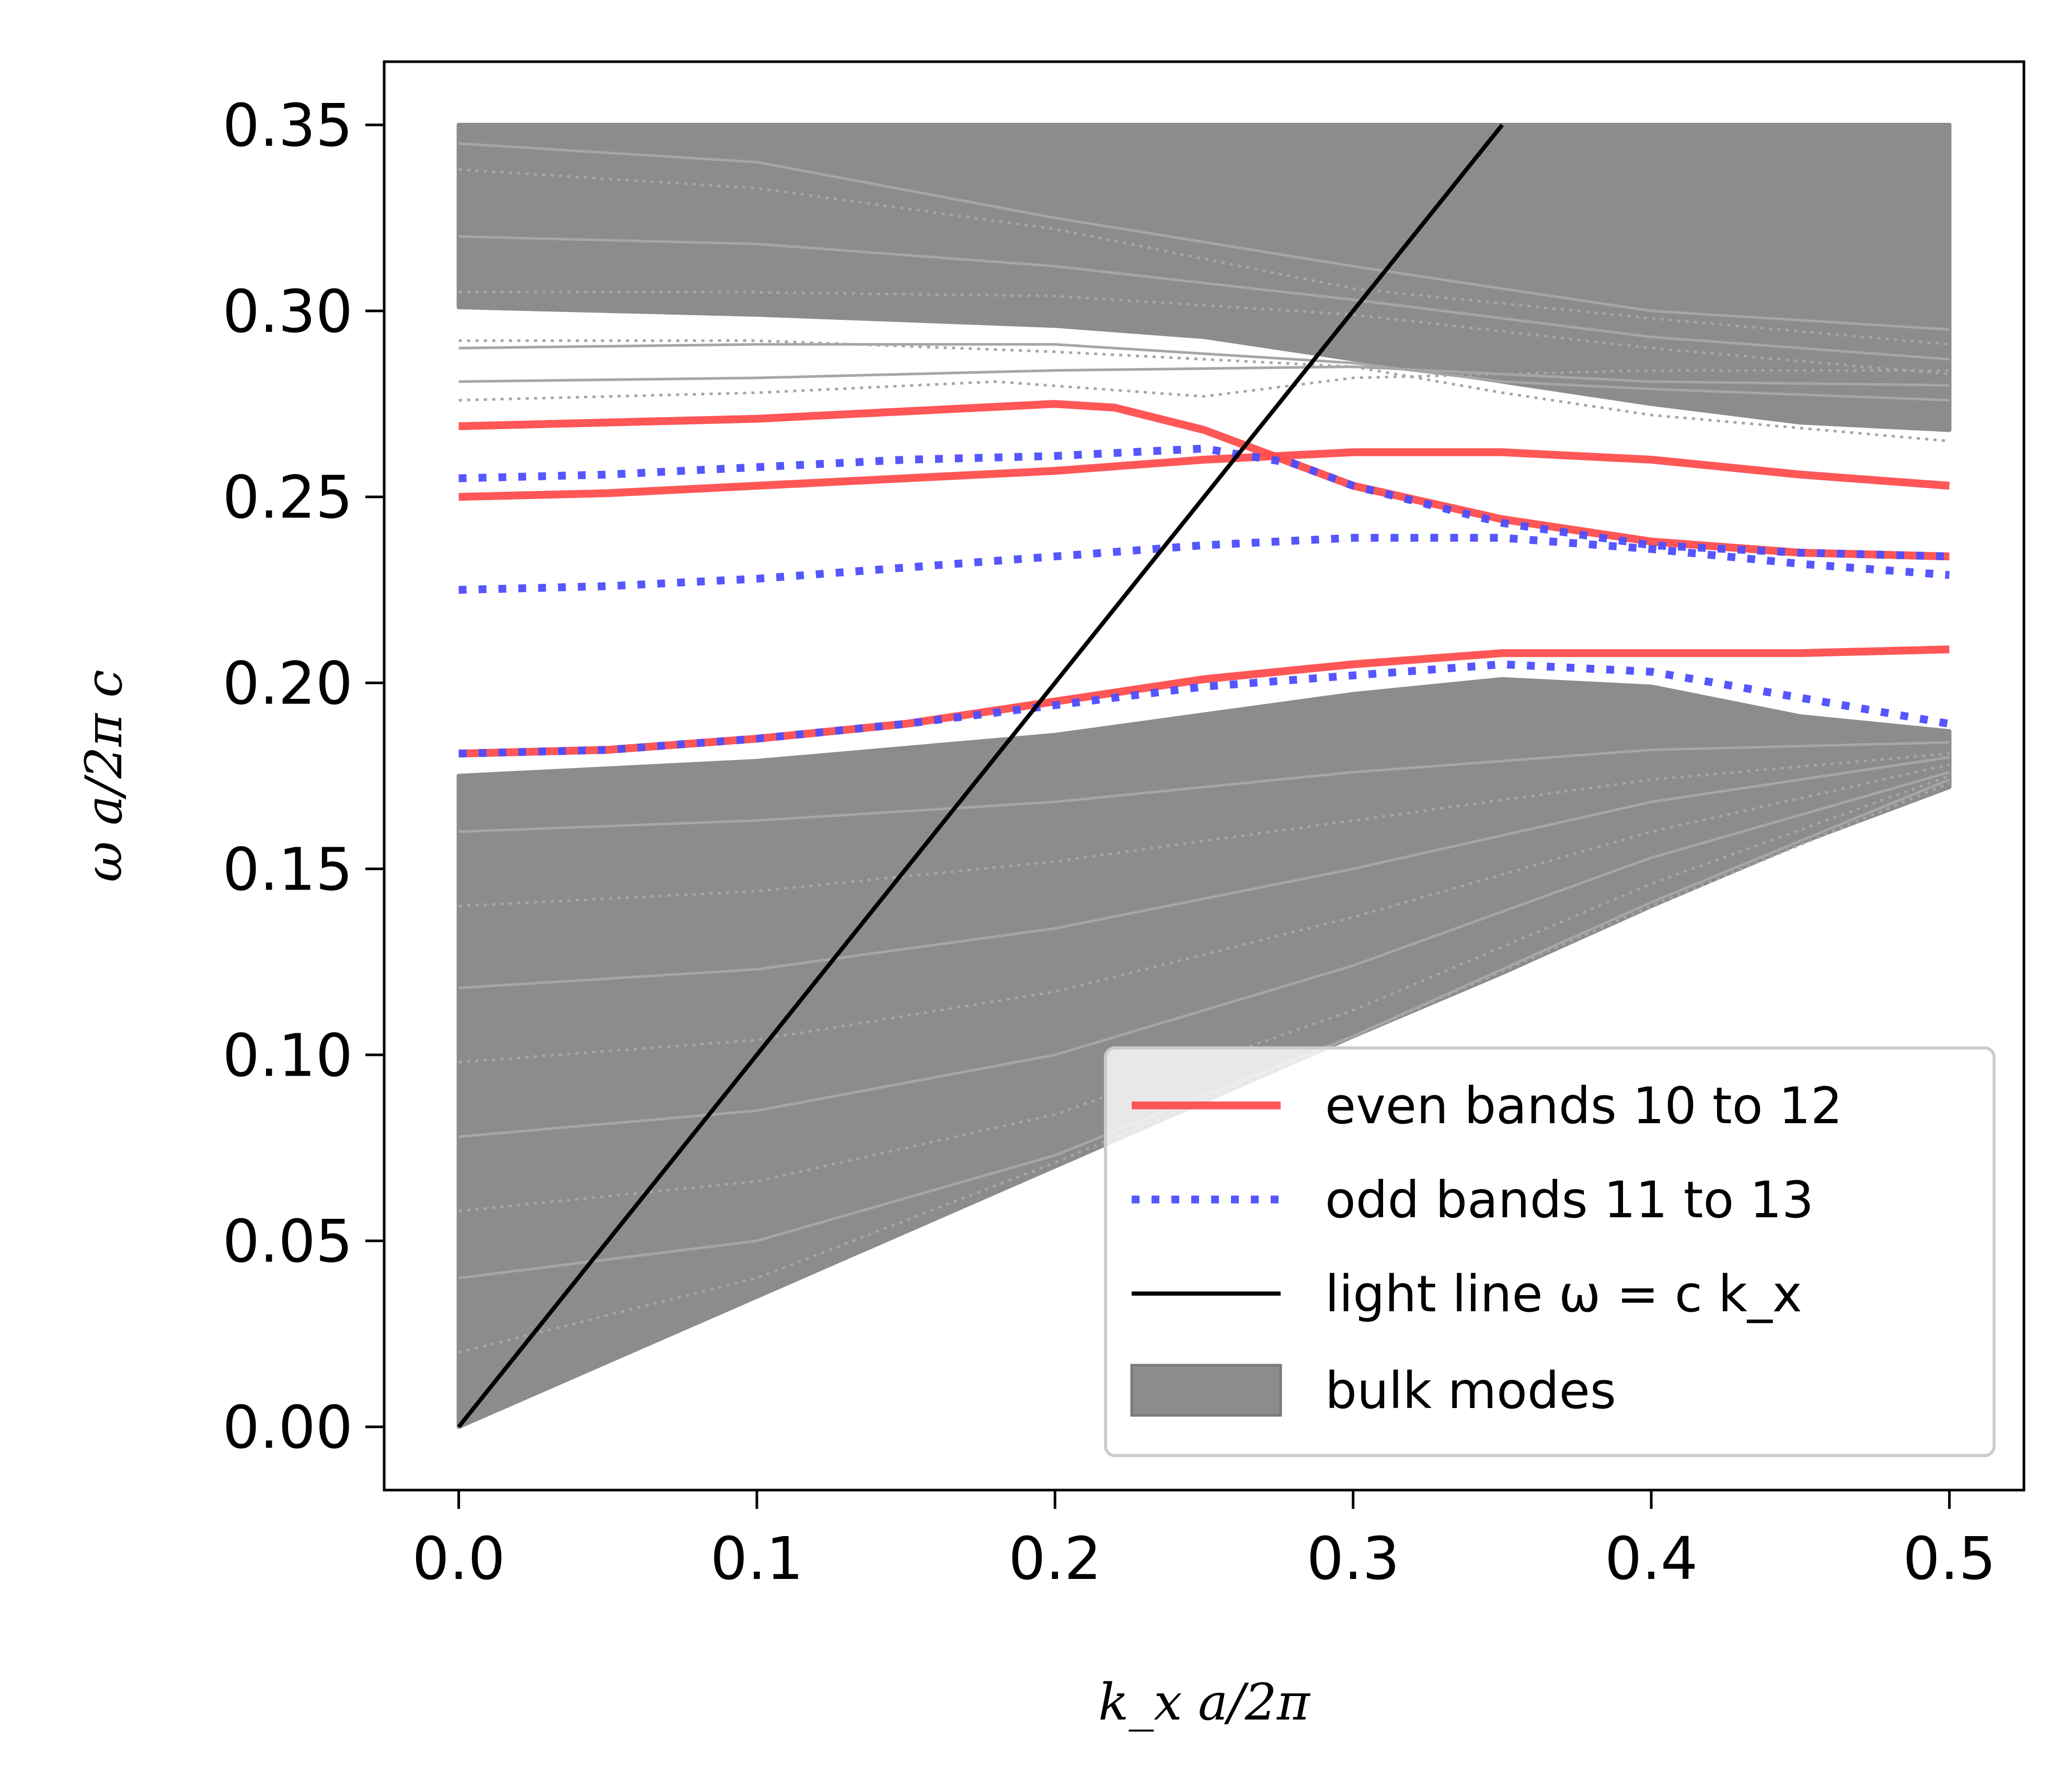 Image resolution: width=2072 pixels, height=1788 pixels. What do you see at coordinates (1569, 1200) in the screenshot?
I see `legend-label: odd bands 11 to 13` at bounding box center [1569, 1200].